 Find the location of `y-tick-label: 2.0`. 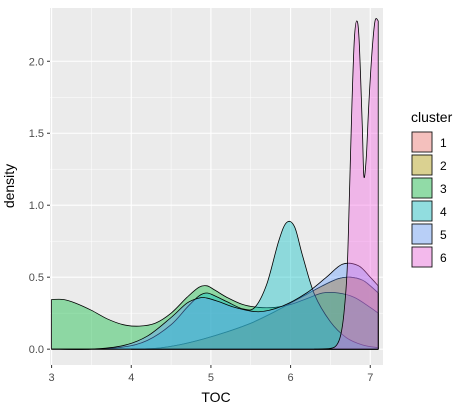

y-tick-label: 2.0 is located at coordinates (36, 62).